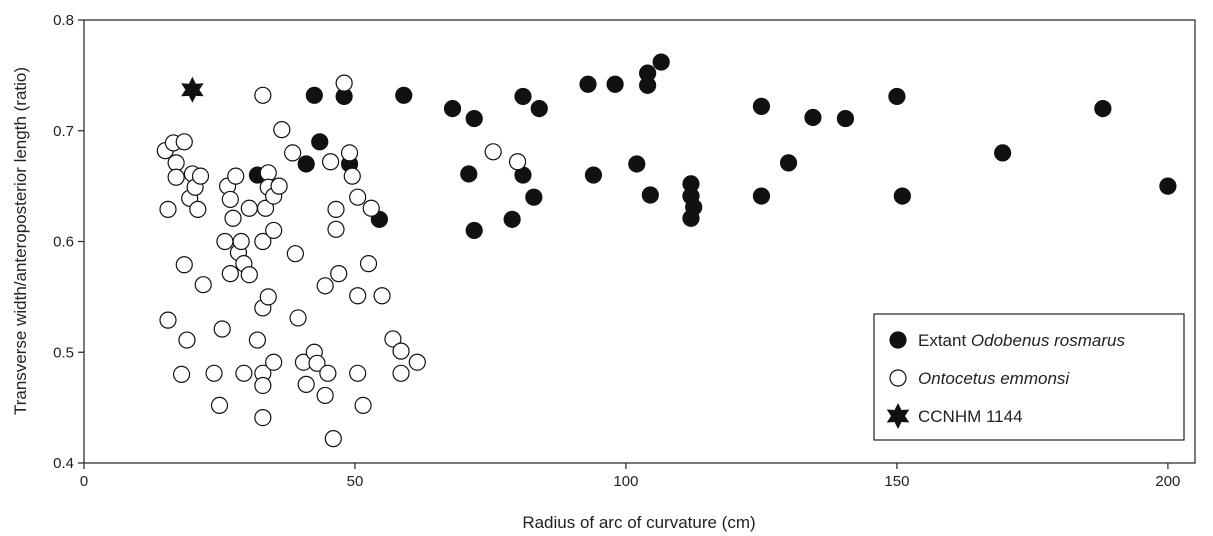  I want to click on star-point, so click(192, 89).